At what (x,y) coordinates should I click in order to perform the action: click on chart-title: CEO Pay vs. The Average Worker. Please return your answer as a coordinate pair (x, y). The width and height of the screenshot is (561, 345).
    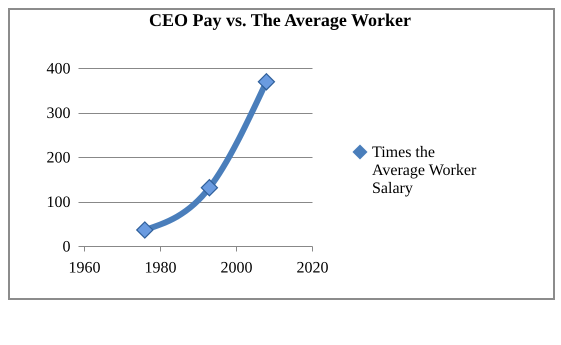
    Looking at the image, I should click on (280, 20).